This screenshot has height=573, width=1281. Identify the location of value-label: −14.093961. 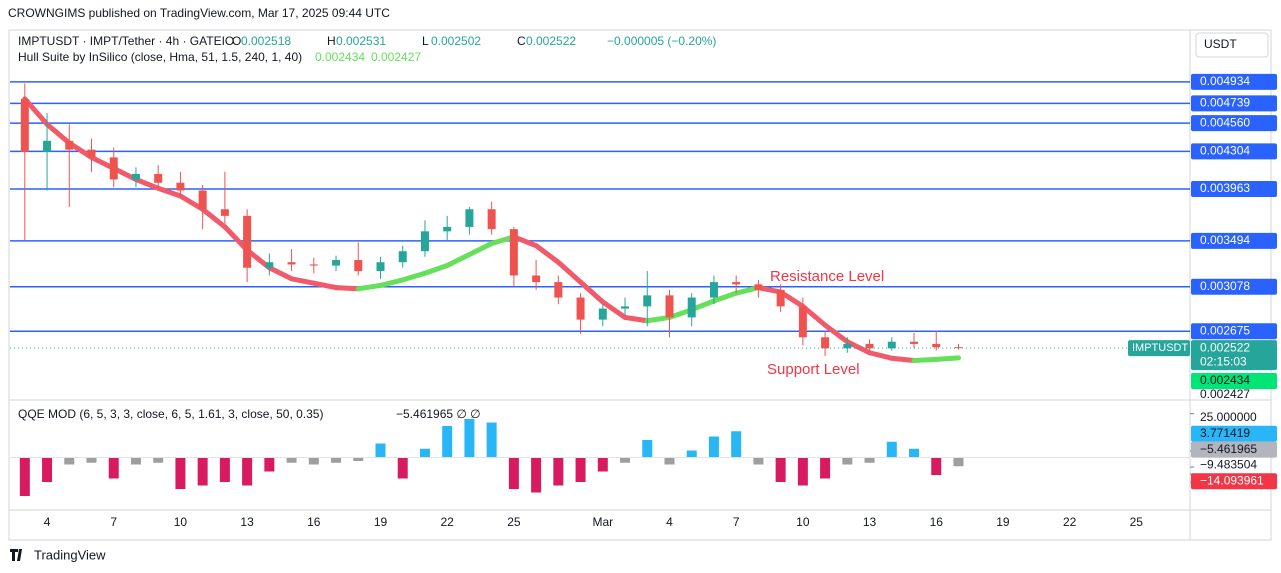
(1232, 480).